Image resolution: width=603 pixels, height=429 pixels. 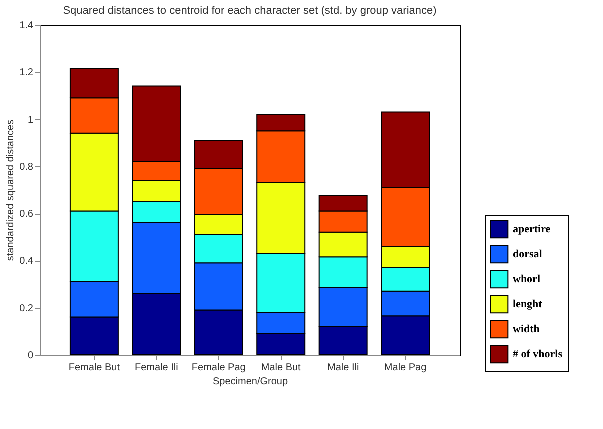 What do you see at coordinates (528, 304) in the screenshot?
I see `legend-label: lenght` at bounding box center [528, 304].